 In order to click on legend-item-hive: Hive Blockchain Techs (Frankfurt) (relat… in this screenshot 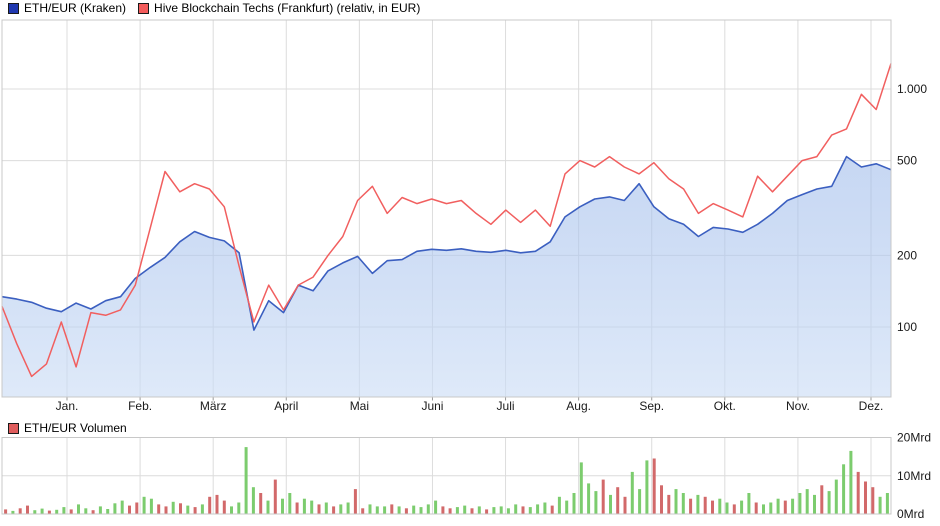, I will do `click(279, 8)`.